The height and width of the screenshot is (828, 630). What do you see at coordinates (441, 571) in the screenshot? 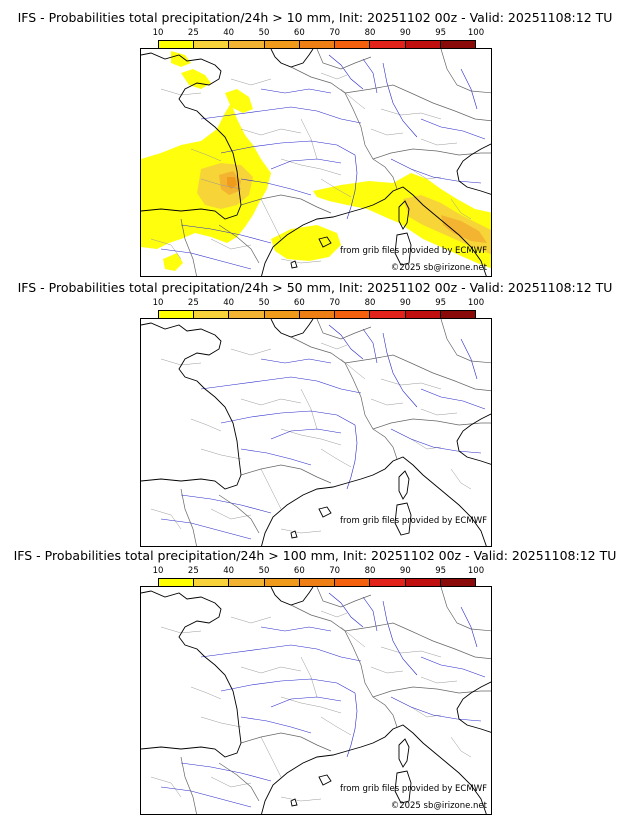
I see `colorbar-tick-label: 95` at bounding box center [441, 571].